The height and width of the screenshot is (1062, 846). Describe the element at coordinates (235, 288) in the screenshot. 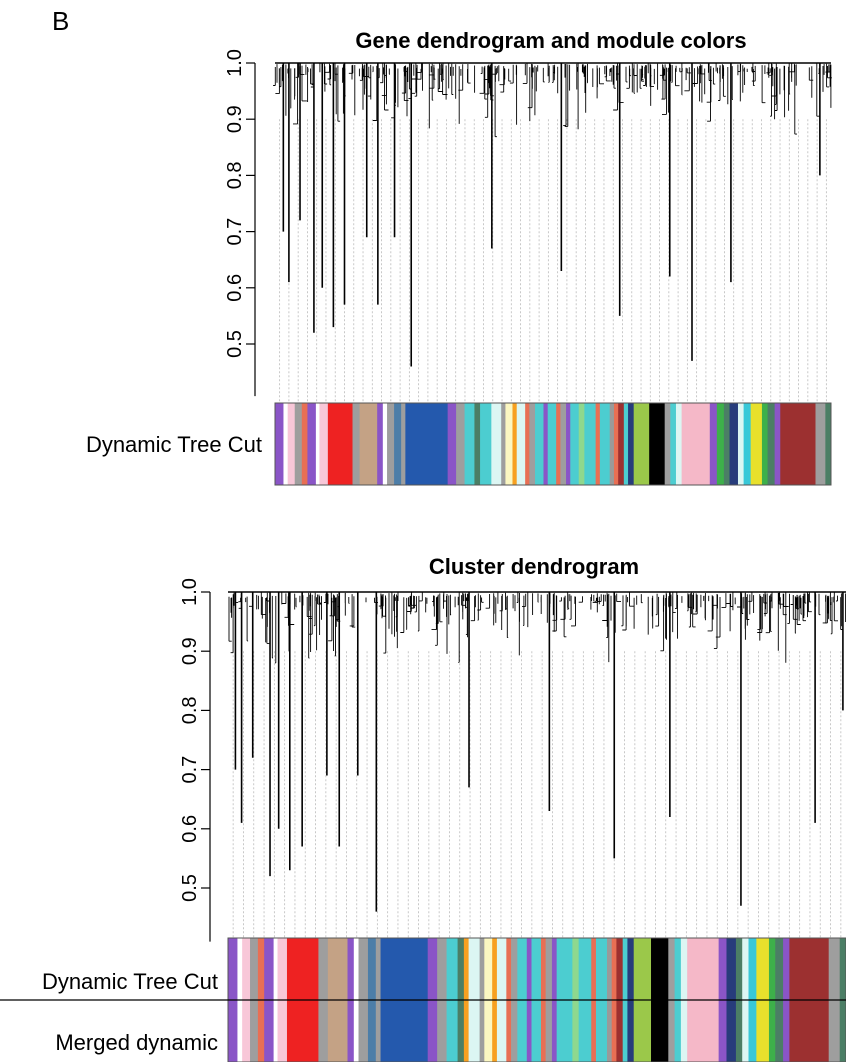

I see `y-tick-label: 0.6` at that location.